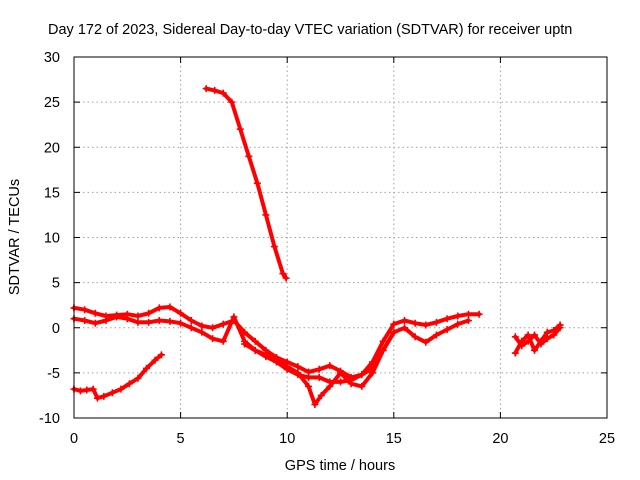 This screenshot has height=480, width=640. What do you see at coordinates (52, 148) in the screenshot?
I see `y-tick-label: 20` at bounding box center [52, 148].